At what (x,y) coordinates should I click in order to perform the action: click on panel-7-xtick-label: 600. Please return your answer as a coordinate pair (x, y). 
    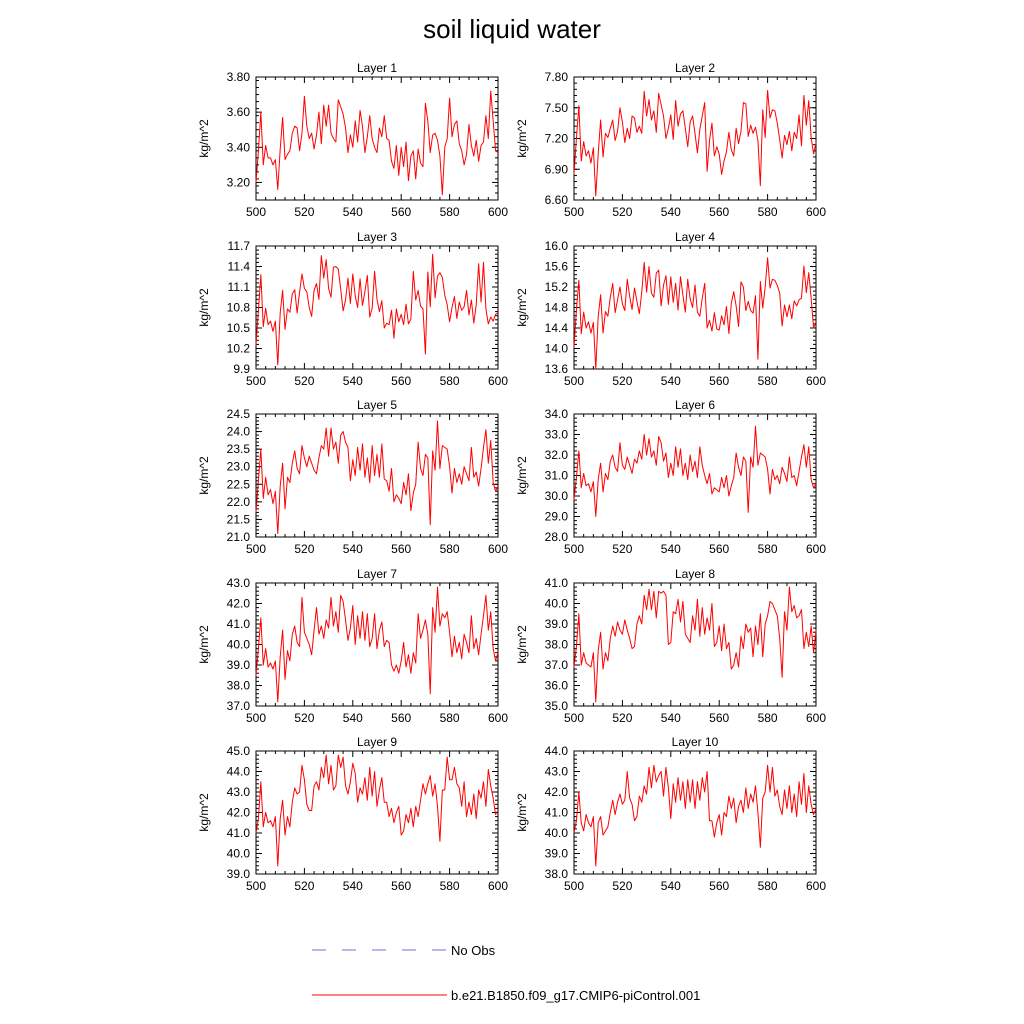
    Looking at the image, I should click on (498, 718).